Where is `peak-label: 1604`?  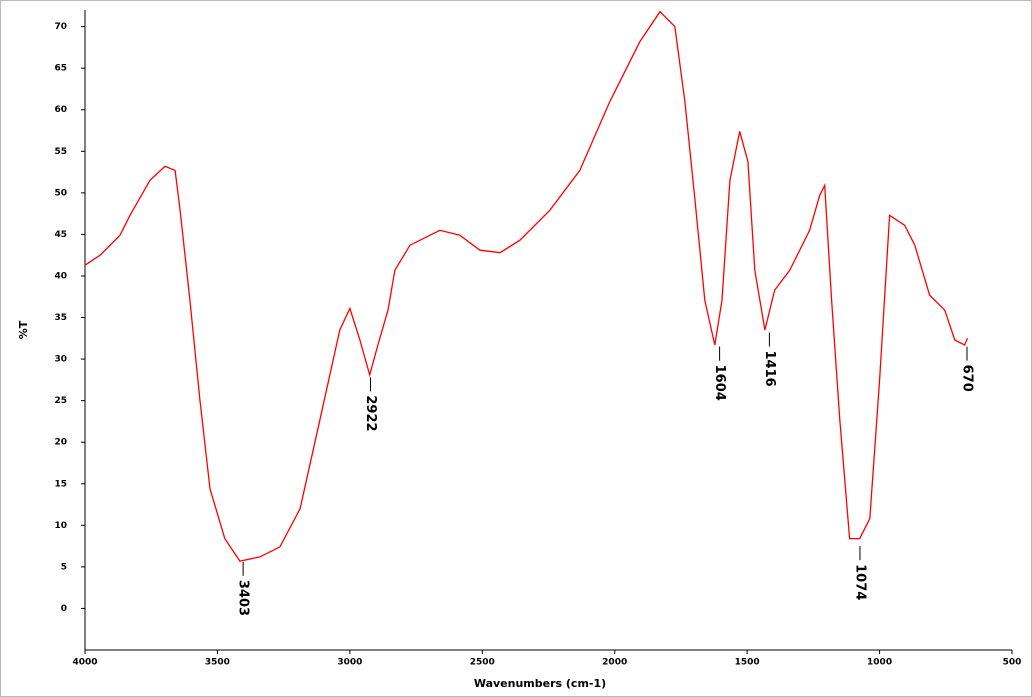 peak-label: 1604 is located at coordinates (719, 383).